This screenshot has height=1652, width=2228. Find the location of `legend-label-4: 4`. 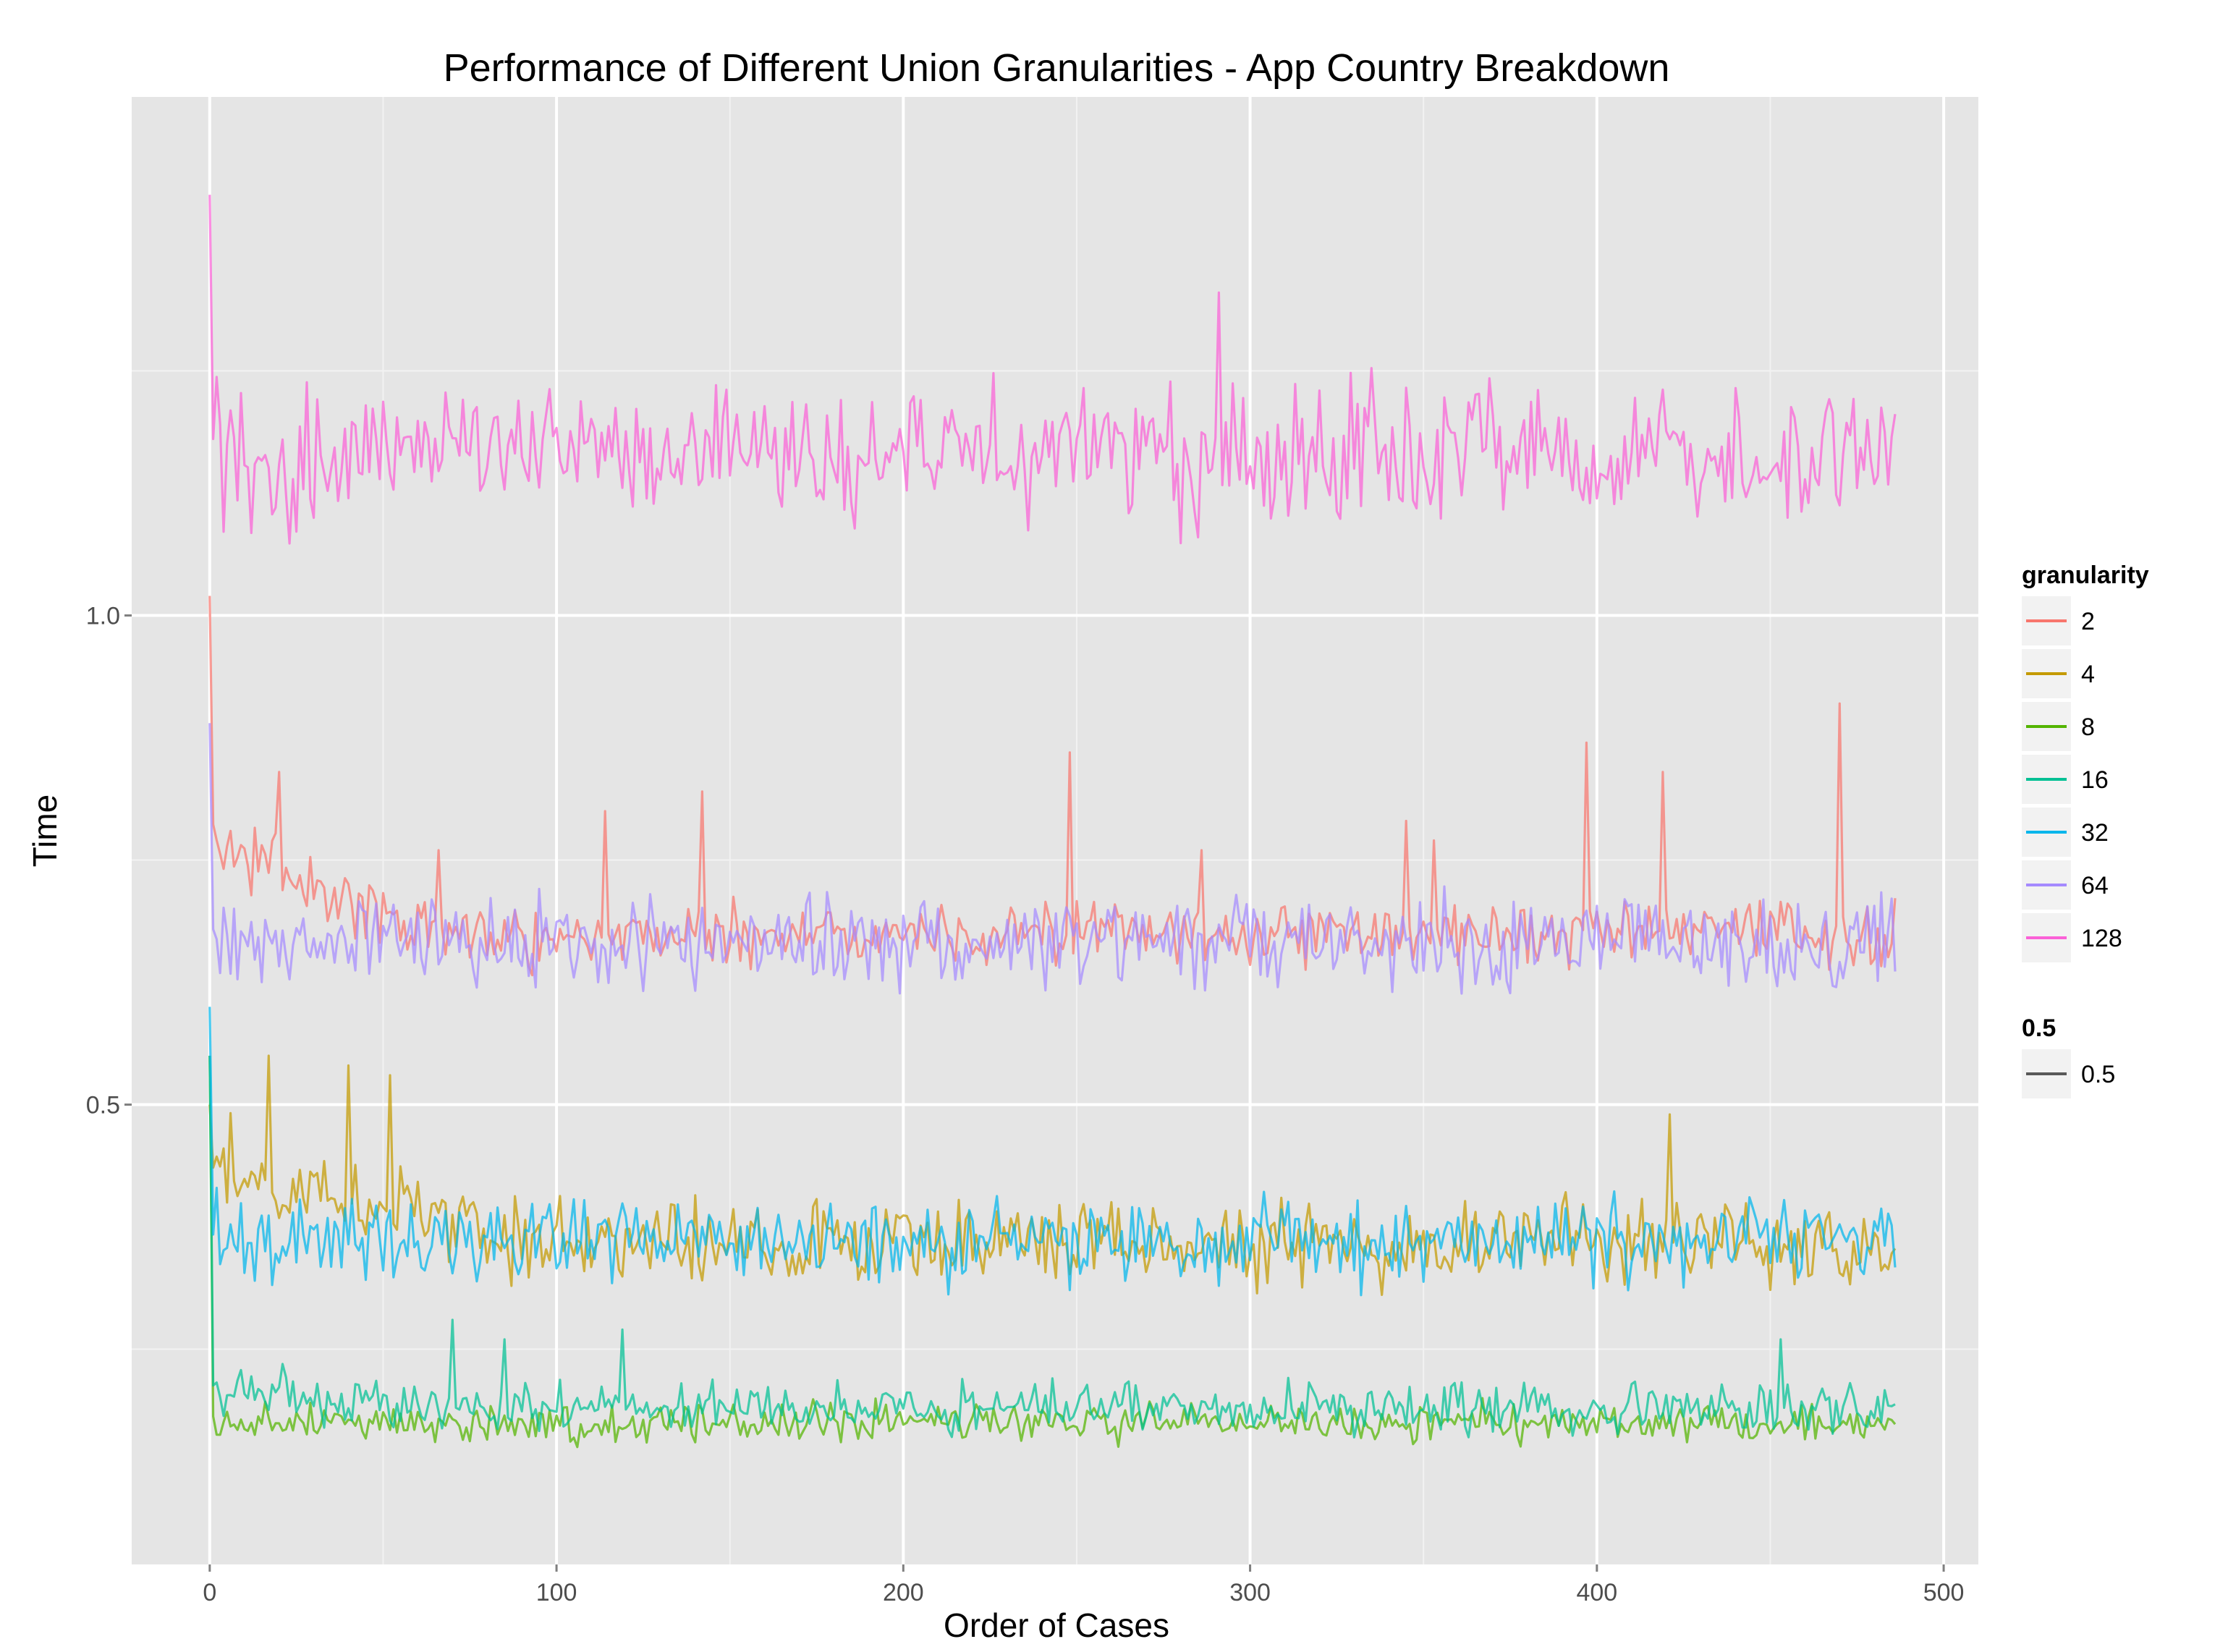

legend-label-4: 4 is located at coordinates (2088, 674).